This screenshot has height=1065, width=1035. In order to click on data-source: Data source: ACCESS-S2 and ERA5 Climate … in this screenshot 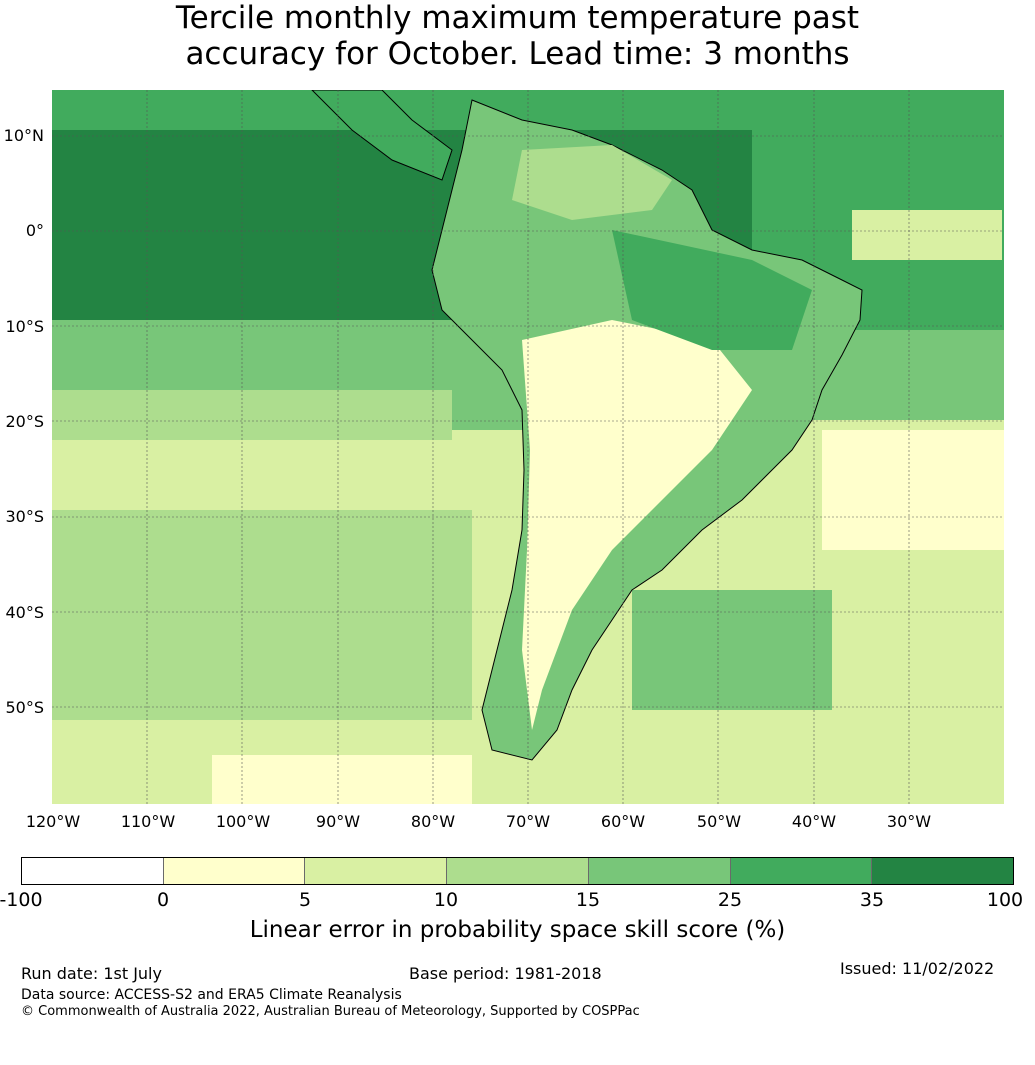, I will do `click(211, 995)`.